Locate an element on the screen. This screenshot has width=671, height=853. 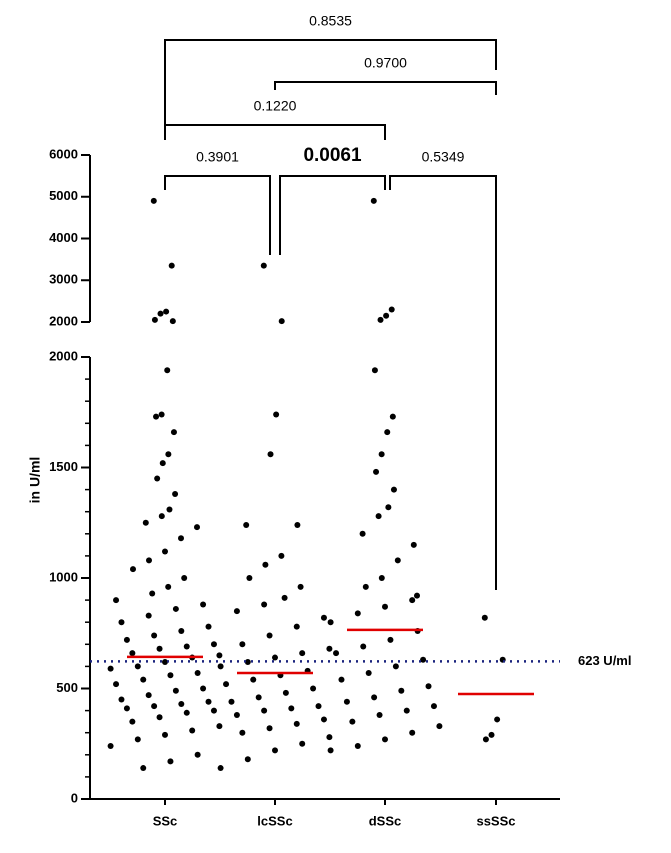
y-tick-label: 5000 is located at coordinates (63, 195).